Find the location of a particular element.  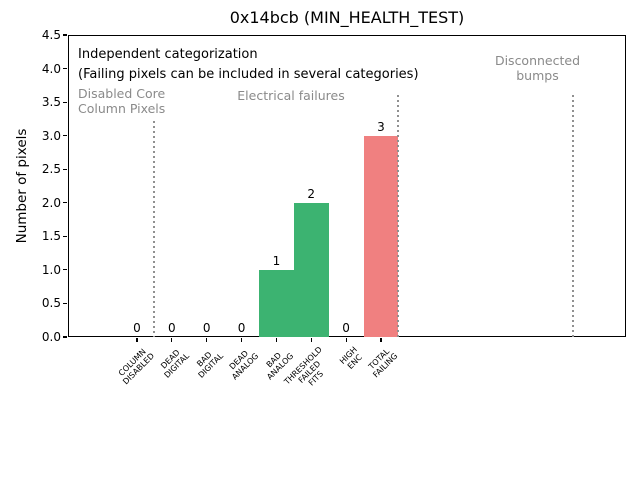

y-tick-label: 1.5 is located at coordinates (51, 236).